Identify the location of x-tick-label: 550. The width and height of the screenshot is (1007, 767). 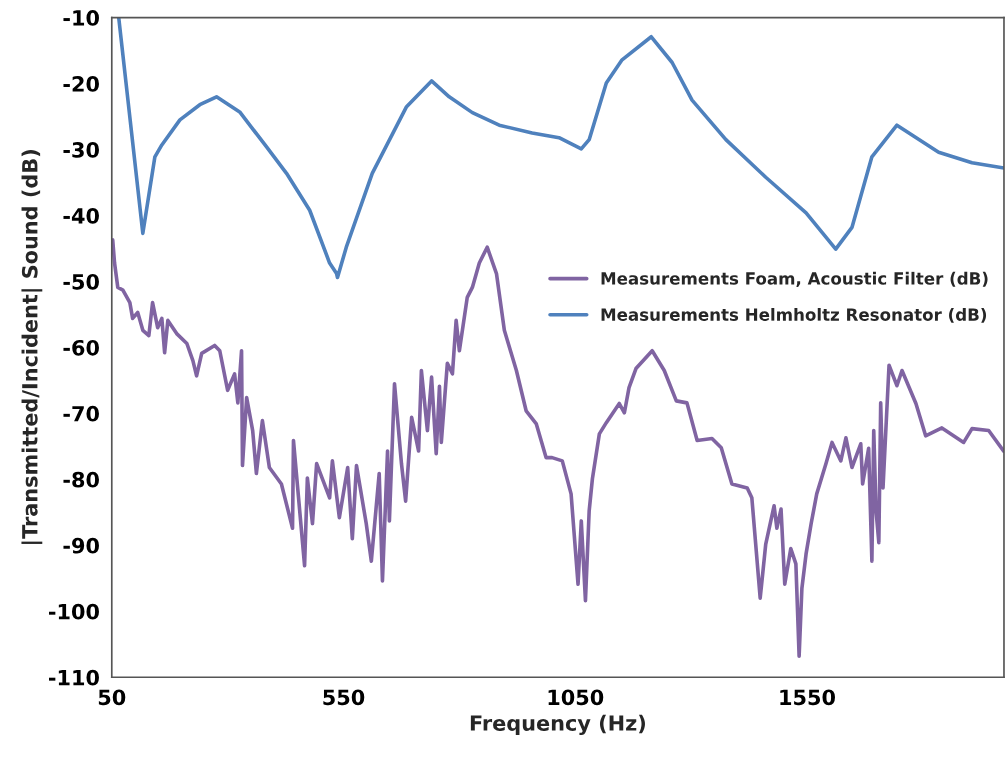
(344, 697).